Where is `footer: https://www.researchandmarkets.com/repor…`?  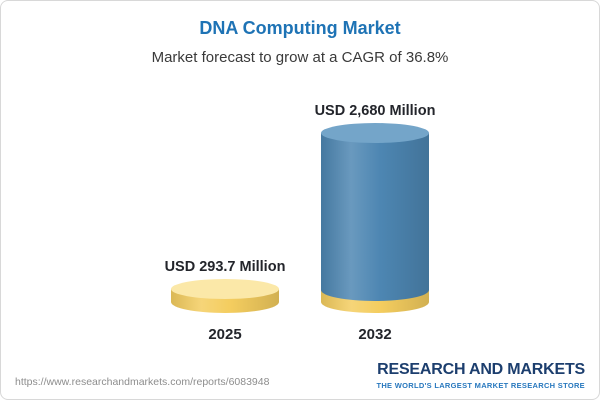
footer: https://www.researchandmarkets.com/repor… is located at coordinates (300, 375).